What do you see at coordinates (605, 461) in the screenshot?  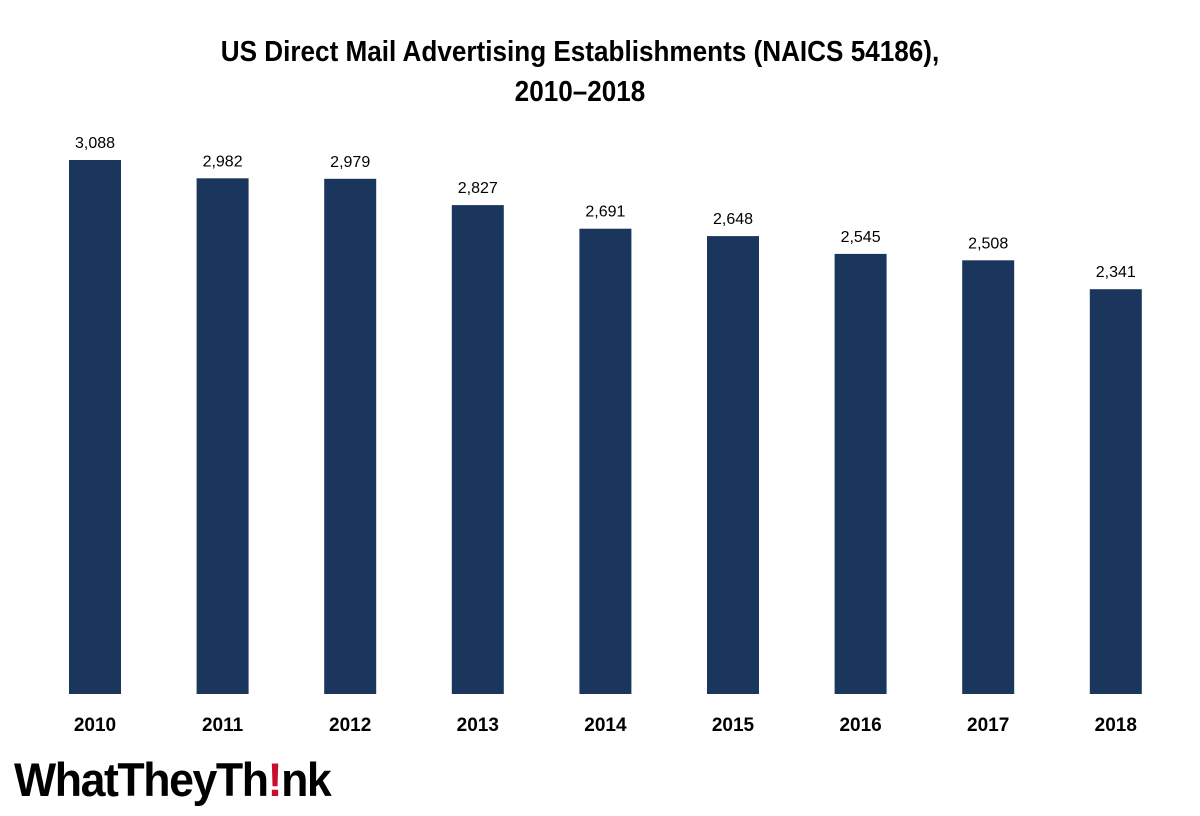 I see `bar-2014` at bounding box center [605, 461].